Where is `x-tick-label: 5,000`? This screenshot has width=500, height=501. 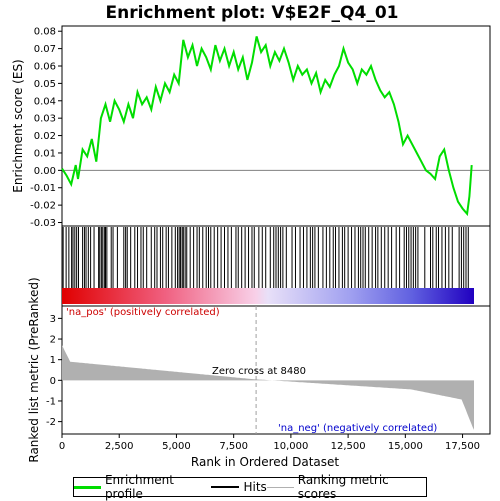
x-tick-label: 5,000 is located at coordinates (176, 446).